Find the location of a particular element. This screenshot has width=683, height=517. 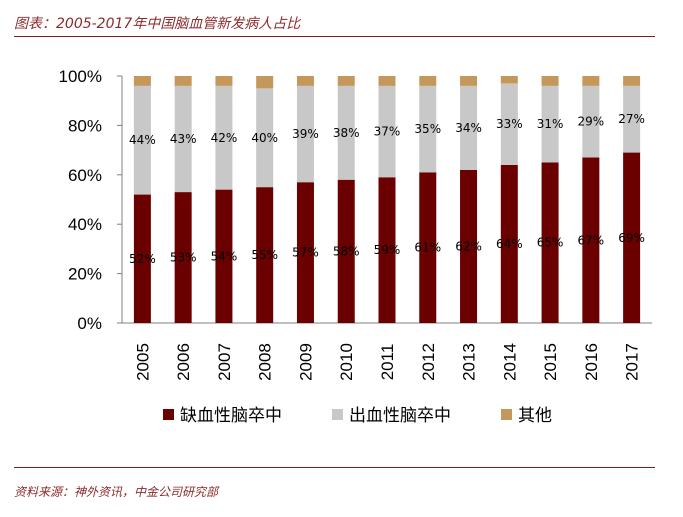

data-label-ischemic: 55% is located at coordinates (264, 255).